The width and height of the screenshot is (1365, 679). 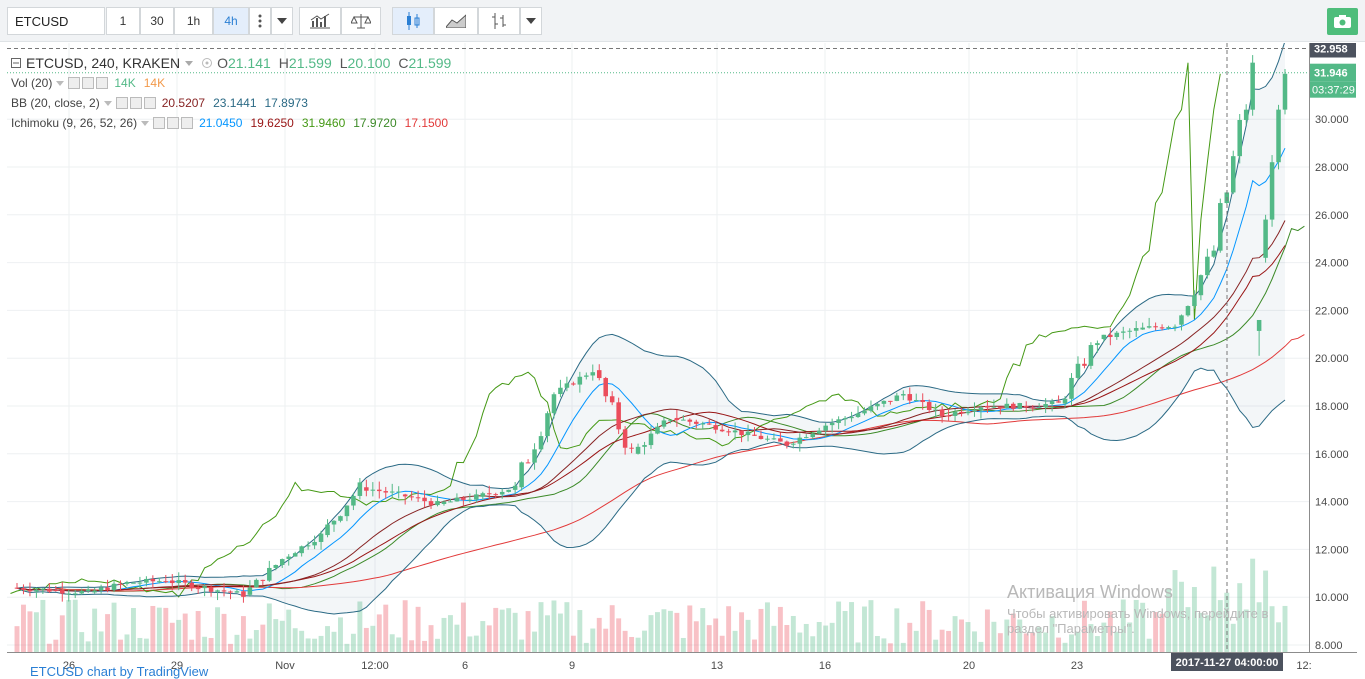 I want to click on price-axis-label: 30.000, so click(x=1332, y=120).